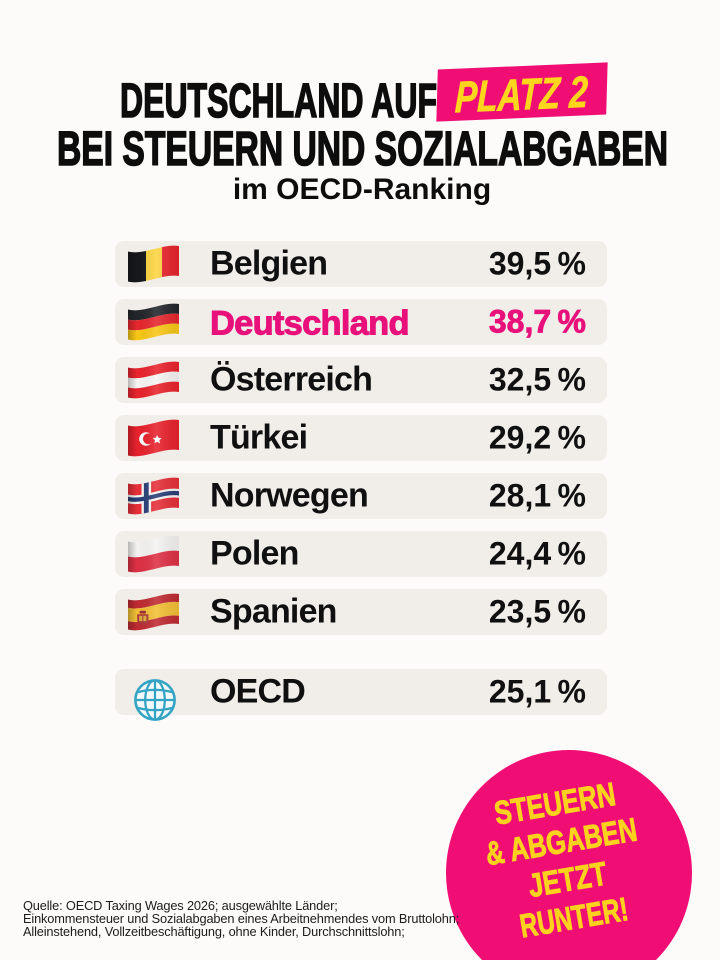 The image size is (720, 960). Describe the element at coordinates (278, 101) in the screenshot. I see `svg-text: DEUTSCHLAND AUF` at that location.